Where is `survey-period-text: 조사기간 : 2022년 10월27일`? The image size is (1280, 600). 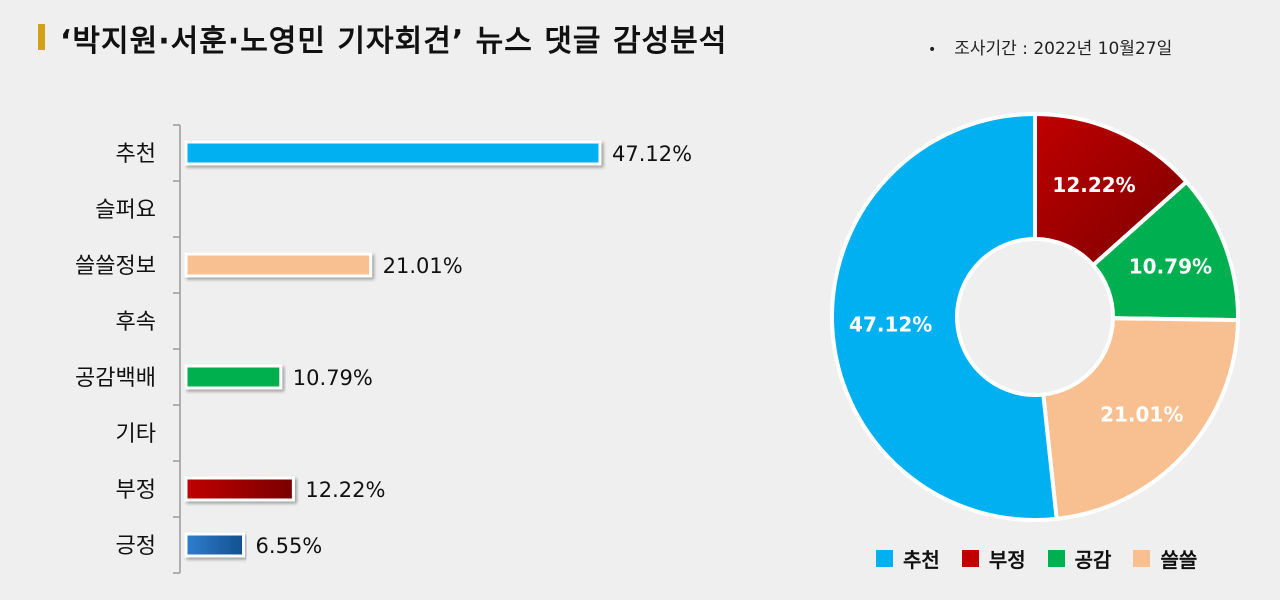
survey-period-text: 조사기간 : 2022년 10월27일 is located at coordinates (1063, 49).